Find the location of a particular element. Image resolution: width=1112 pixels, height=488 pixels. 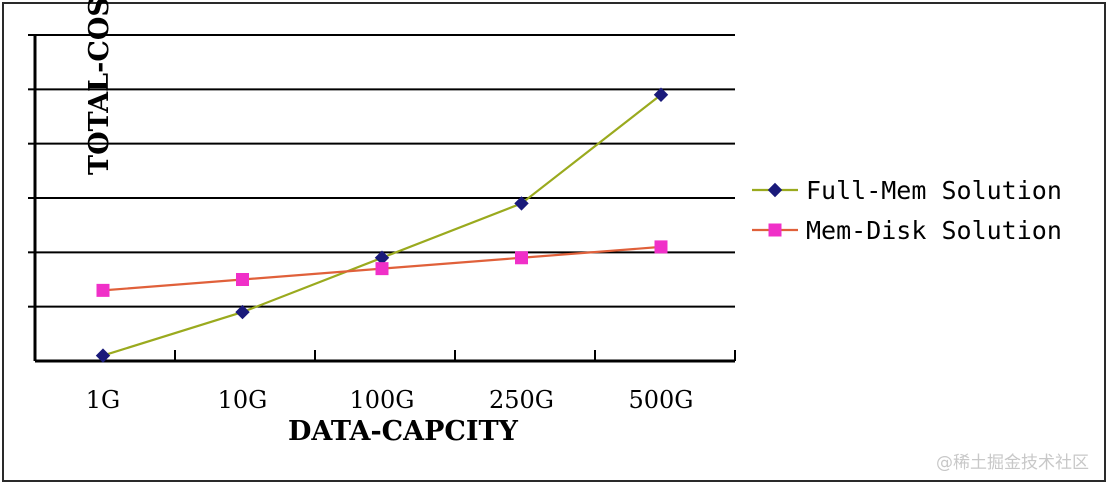

watermark: @稀土掘金技术社区 is located at coordinates (1012, 463).